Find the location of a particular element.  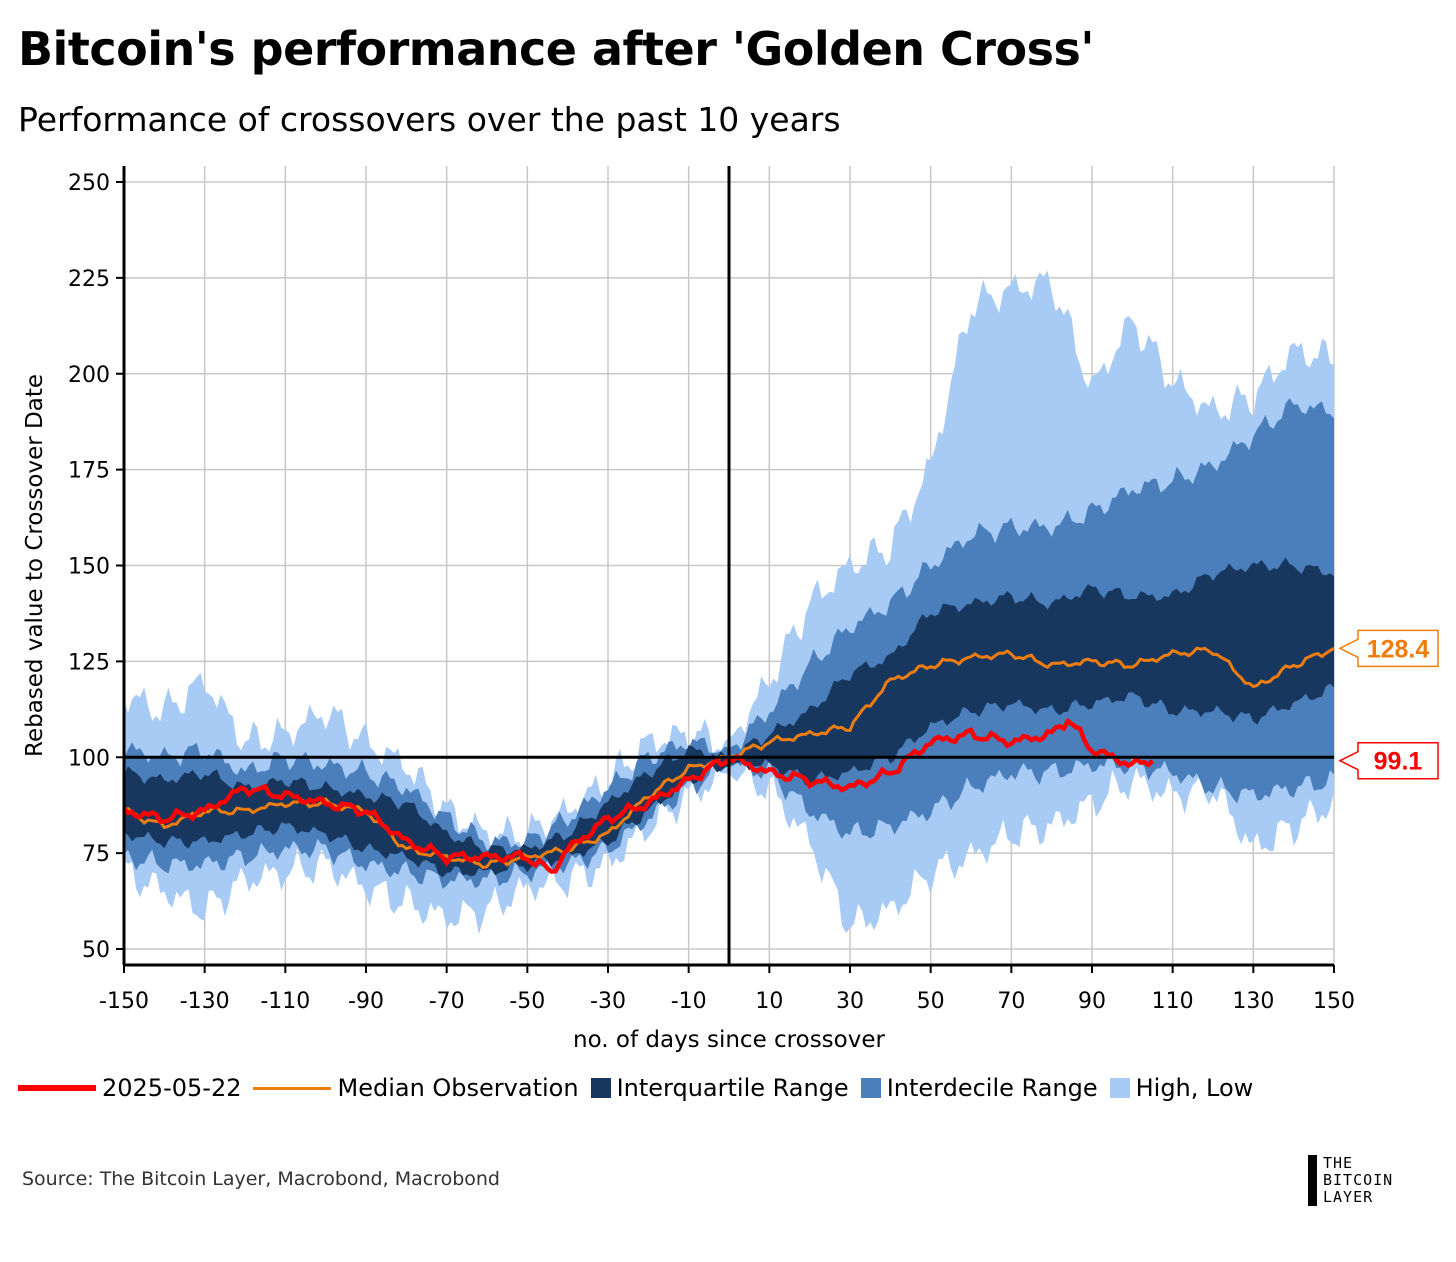

end-label-value: 99.1 is located at coordinates (1398, 762).